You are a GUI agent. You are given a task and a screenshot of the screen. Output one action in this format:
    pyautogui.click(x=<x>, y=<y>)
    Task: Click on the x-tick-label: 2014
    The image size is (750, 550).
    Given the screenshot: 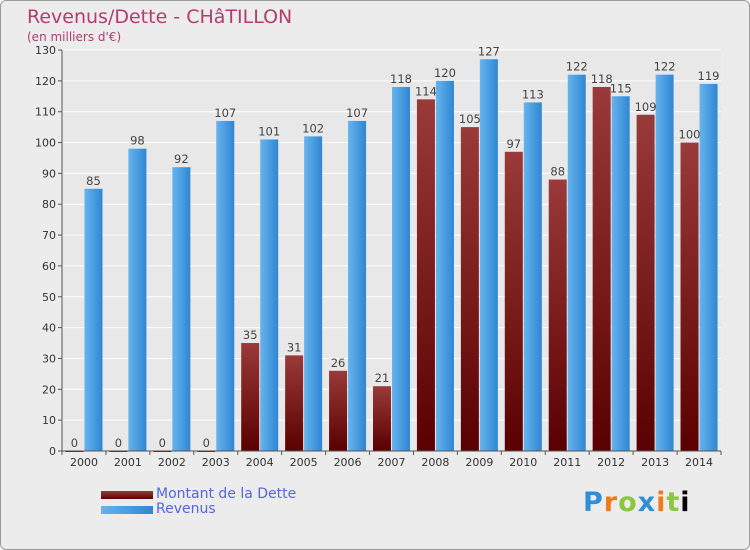 What is the action you would take?
    pyautogui.click(x=699, y=462)
    